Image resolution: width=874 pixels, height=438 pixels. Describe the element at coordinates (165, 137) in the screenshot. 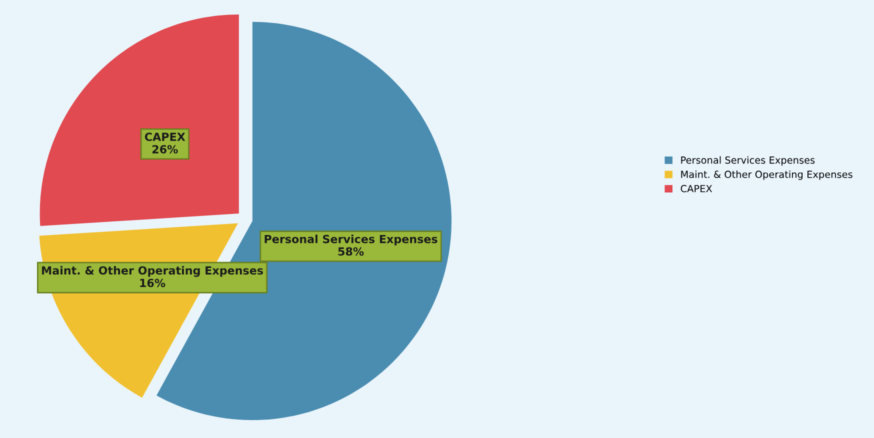

I see `slice-label: CAPEX` at that location.